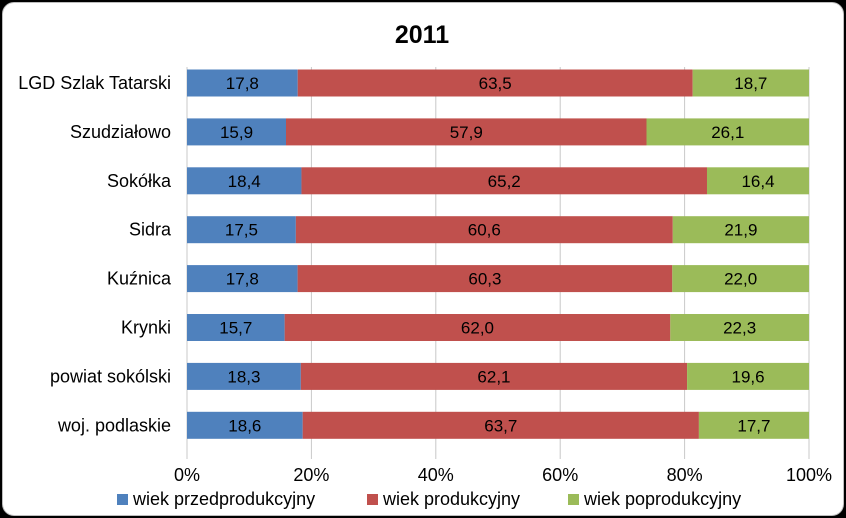 The width and height of the screenshot is (846, 518). I want to click on legend-label: wiek poprodukcyjny, so click(662, 499).